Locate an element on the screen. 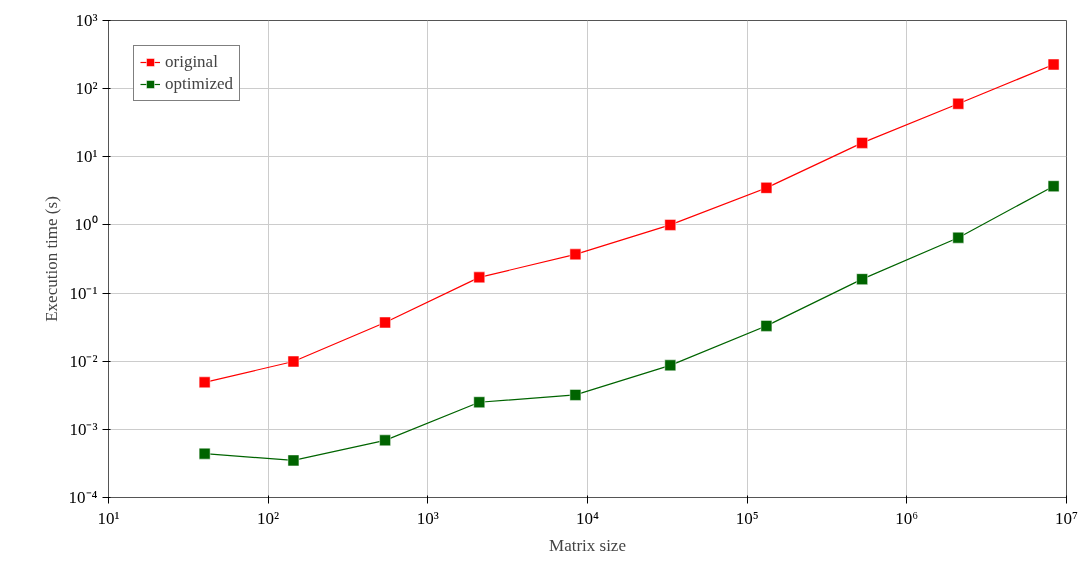 Image resolution: width=1089 pixels, height=561 pixels. x-tick-label: 10⁷ is located at coordinates (1067, 518).